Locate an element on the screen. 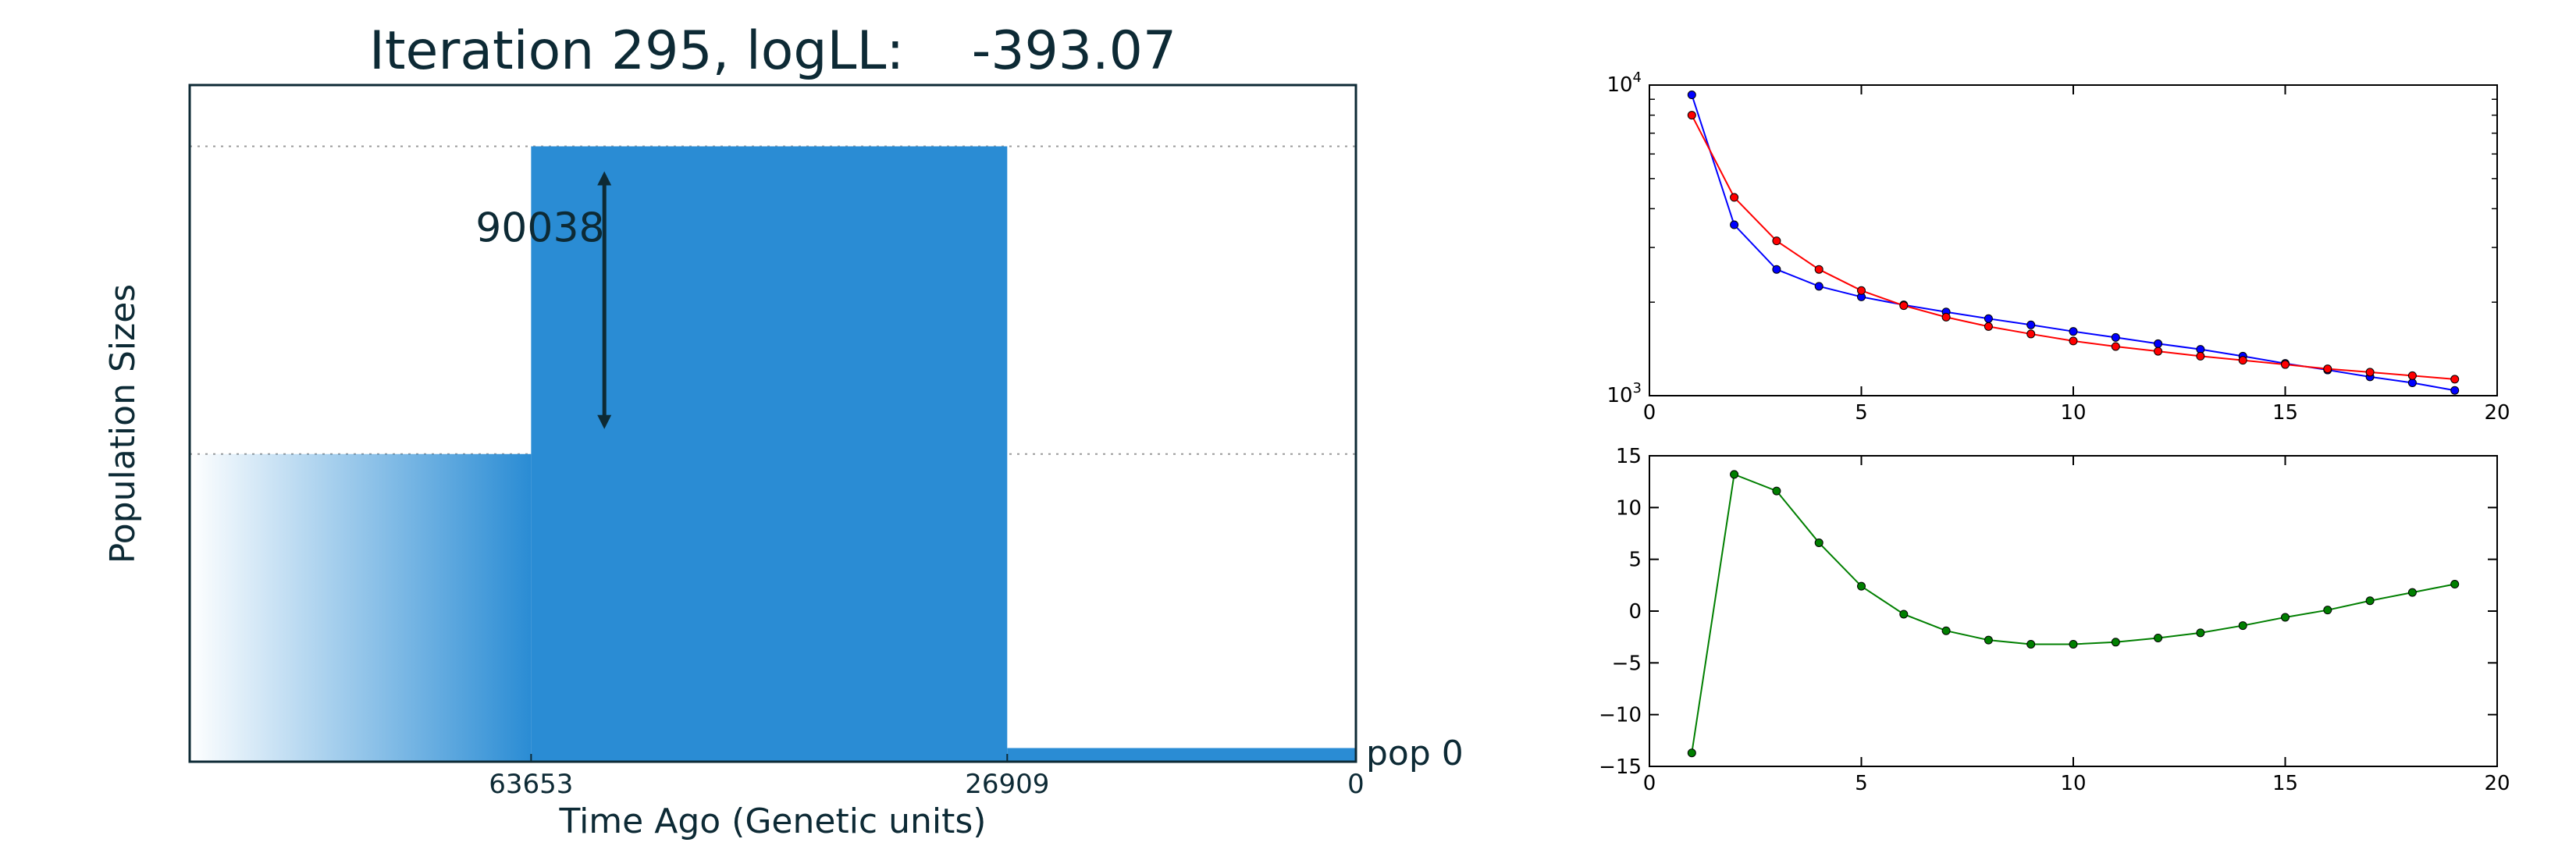 This screenshot has height=846, width=2576. y-tick-label-3: 0 is located at coordinates (1635, 612).